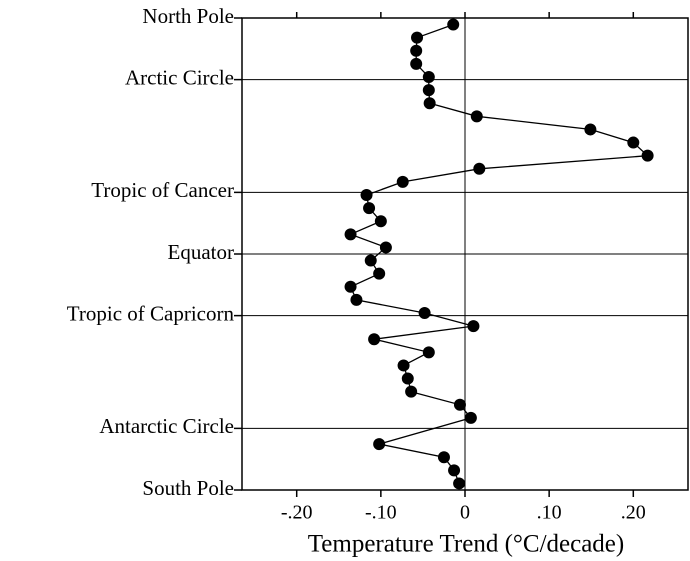 Image resolution: width=690 pixels, height=561 pixels. What do you see at coordinates (188, 488) in the screenshot?
I see `y-tick-label: South Pole` at bounding box center [188, 488].